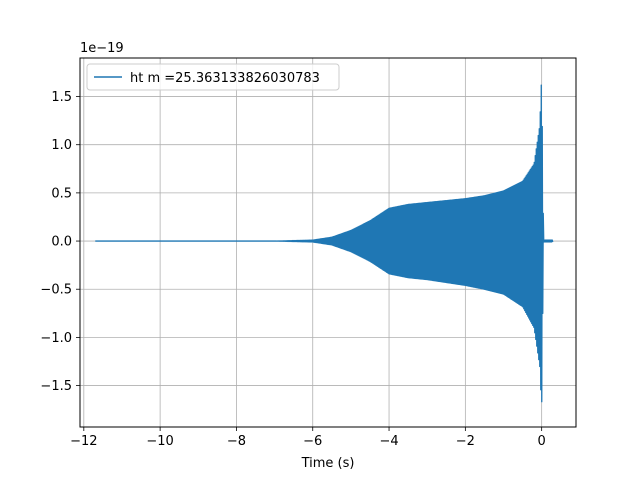  I want to click on y-tick-label: 0.5, so click(61, 193).